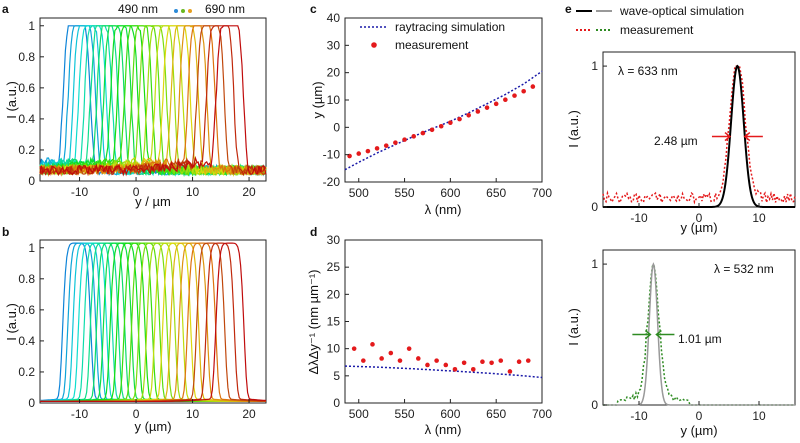  What do you see at coordinates (374, 45) in the screenshot?
I see `legend-measurement-swatch` at bounding box center [374, 45].